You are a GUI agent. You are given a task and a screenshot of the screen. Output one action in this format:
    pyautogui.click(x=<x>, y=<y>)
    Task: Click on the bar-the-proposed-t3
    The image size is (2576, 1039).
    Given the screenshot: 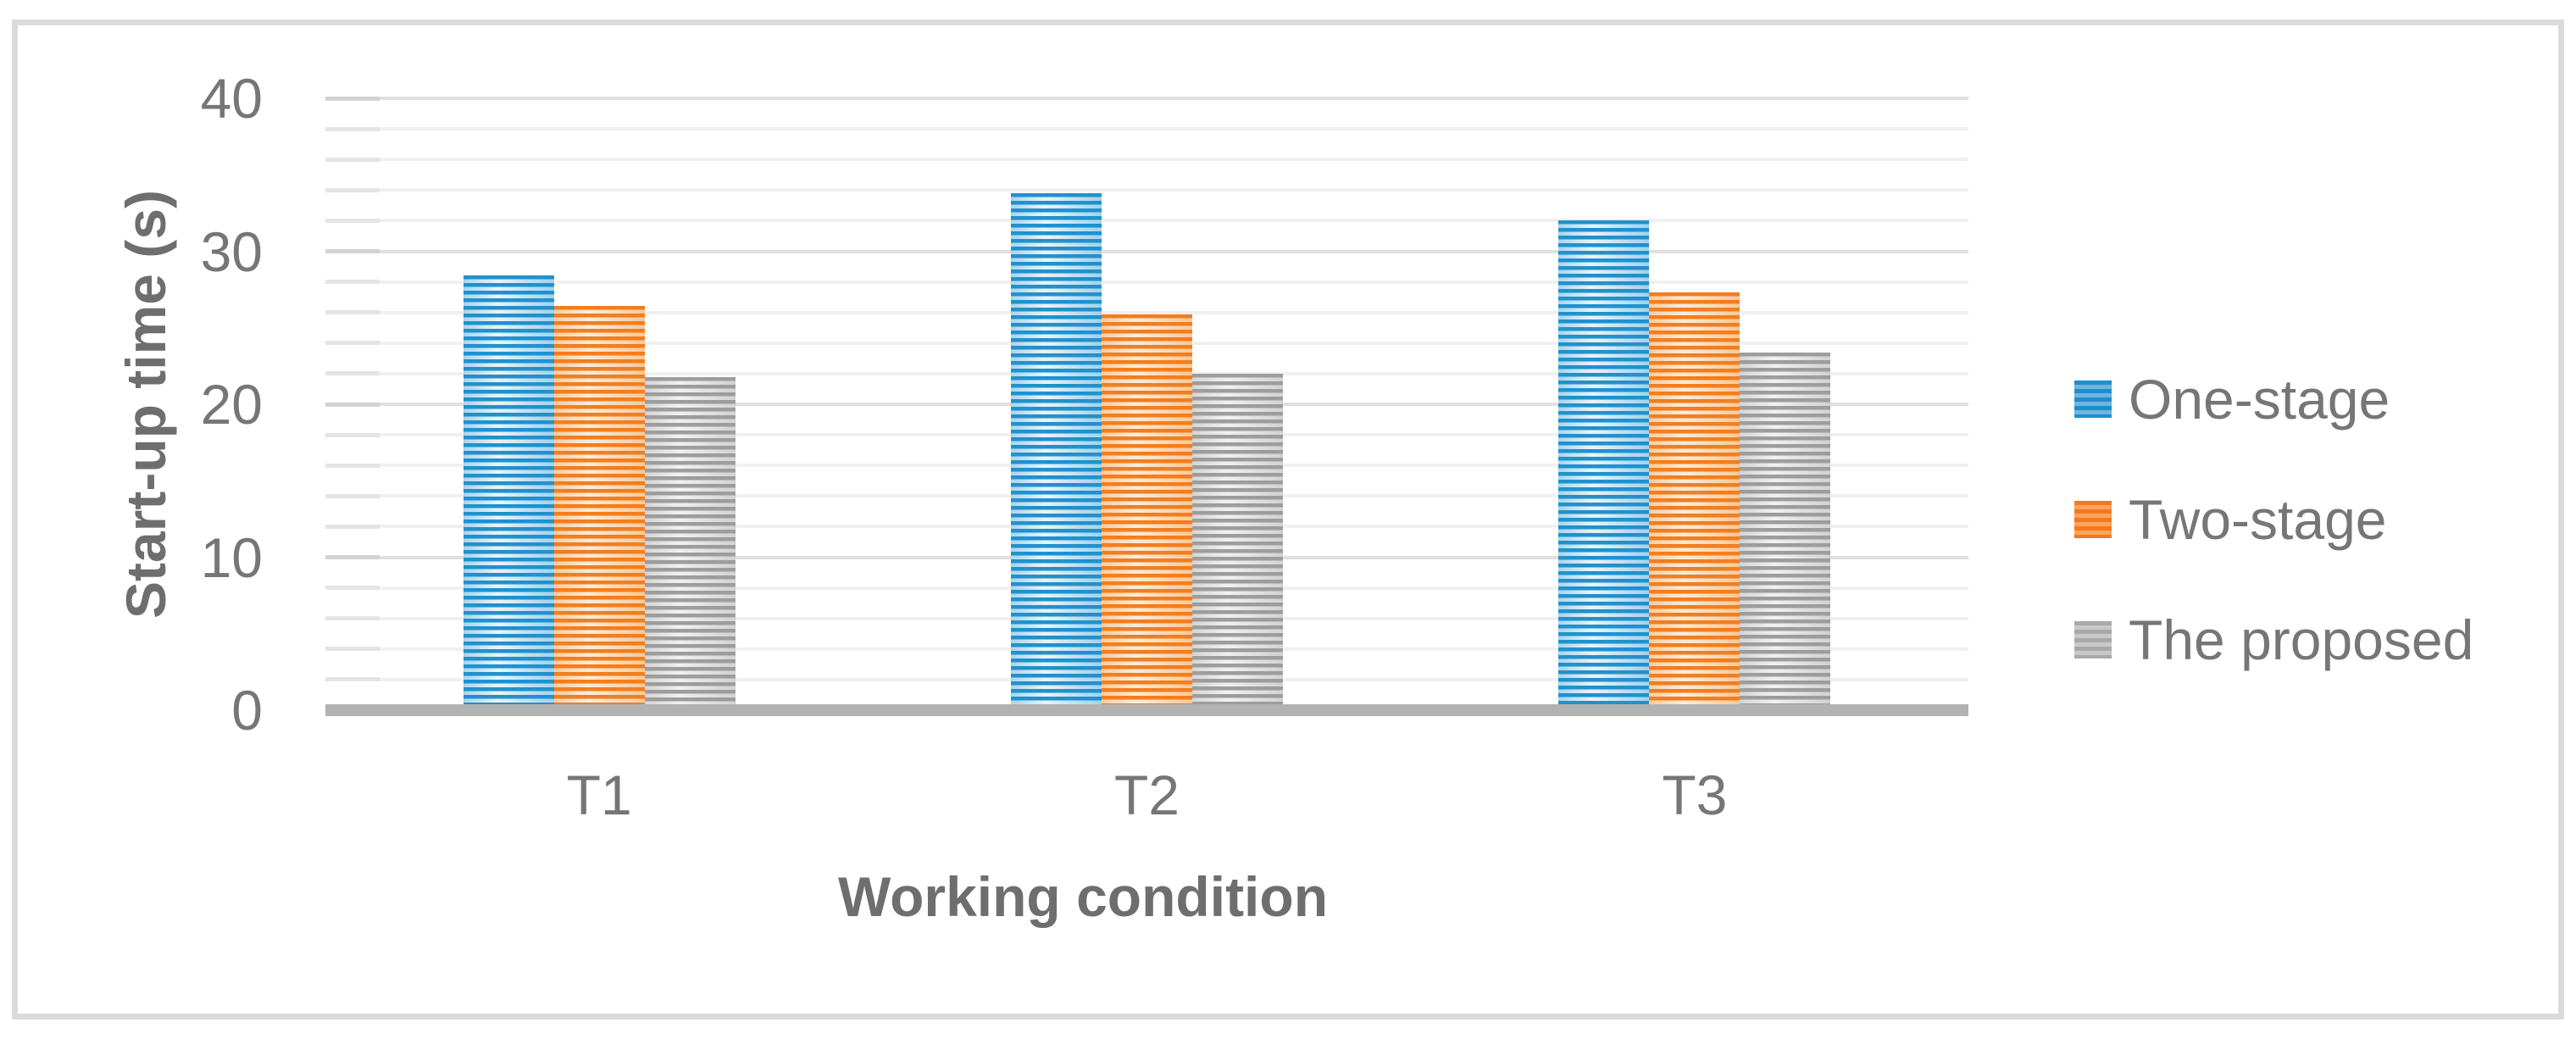 What is the action you would take?
    pyautogui.click(x=1785, y=531)
    